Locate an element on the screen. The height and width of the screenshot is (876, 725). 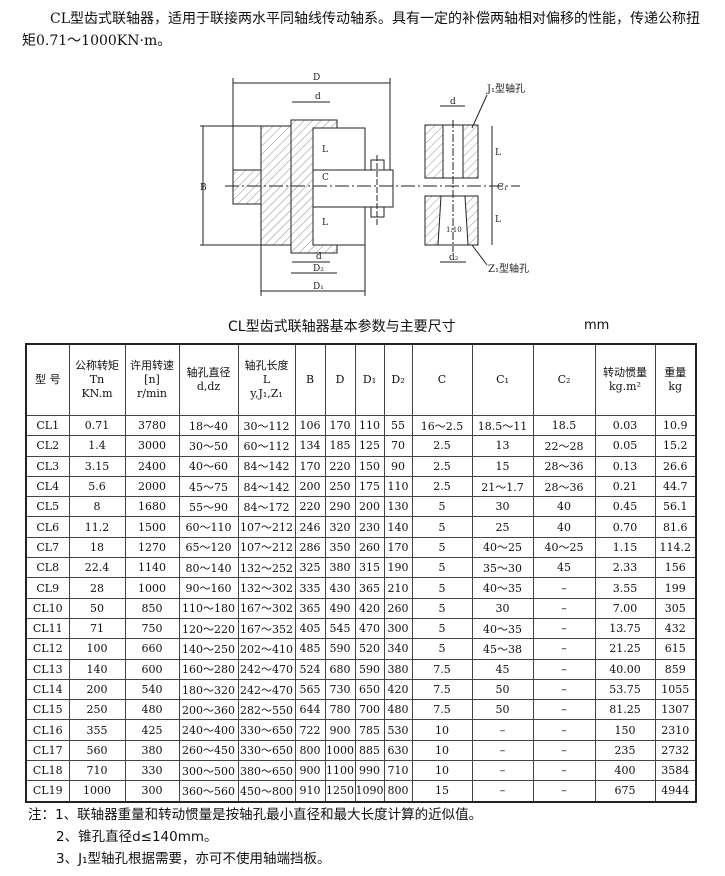
note-1: 注：1、联轴器重量和转动惯量是按轴孔最小直径和最大长度计算的近似值。 is located at coordinates (255, 815).